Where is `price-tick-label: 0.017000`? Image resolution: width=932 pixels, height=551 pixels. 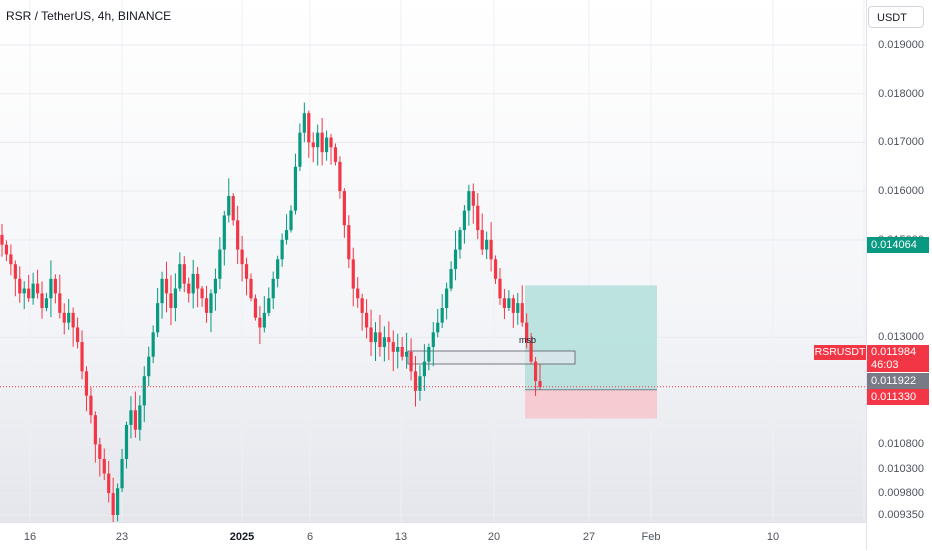 price-tick-label: 0.017000 is located at coordinates (901, 142).